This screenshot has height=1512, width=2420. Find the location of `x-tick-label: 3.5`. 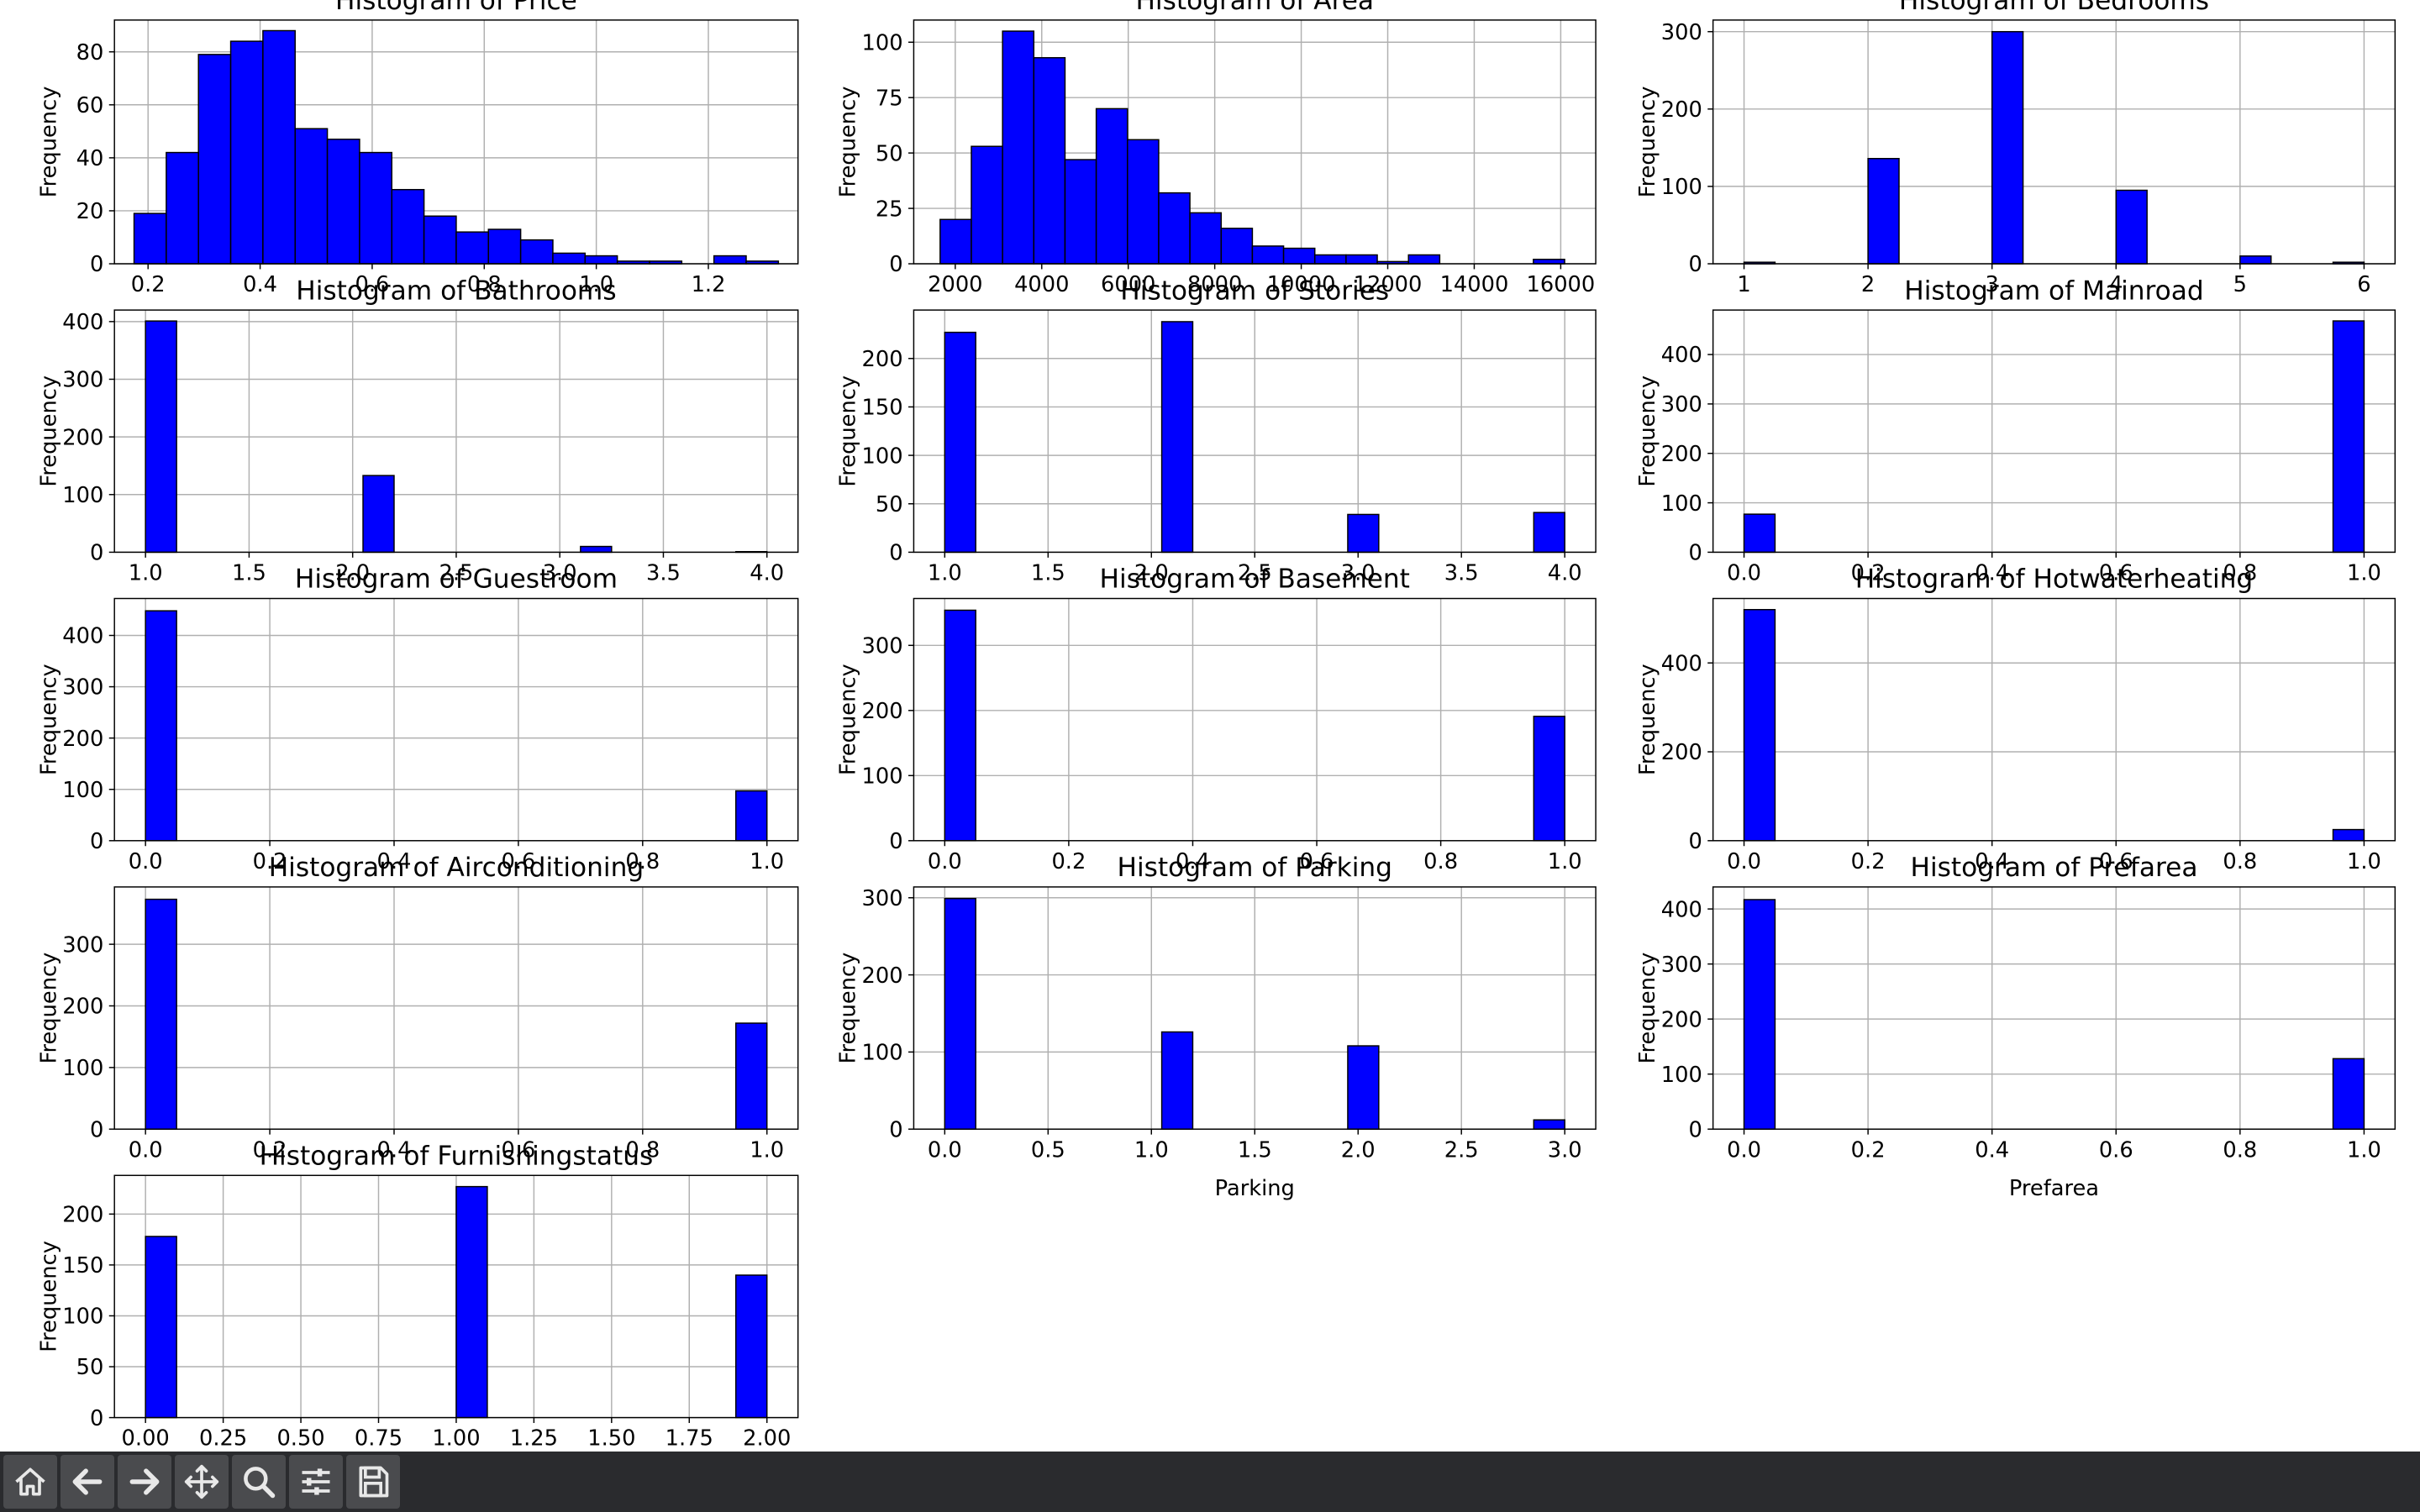

x-tick-label: 3.5 is located at coordinates (663, 572).